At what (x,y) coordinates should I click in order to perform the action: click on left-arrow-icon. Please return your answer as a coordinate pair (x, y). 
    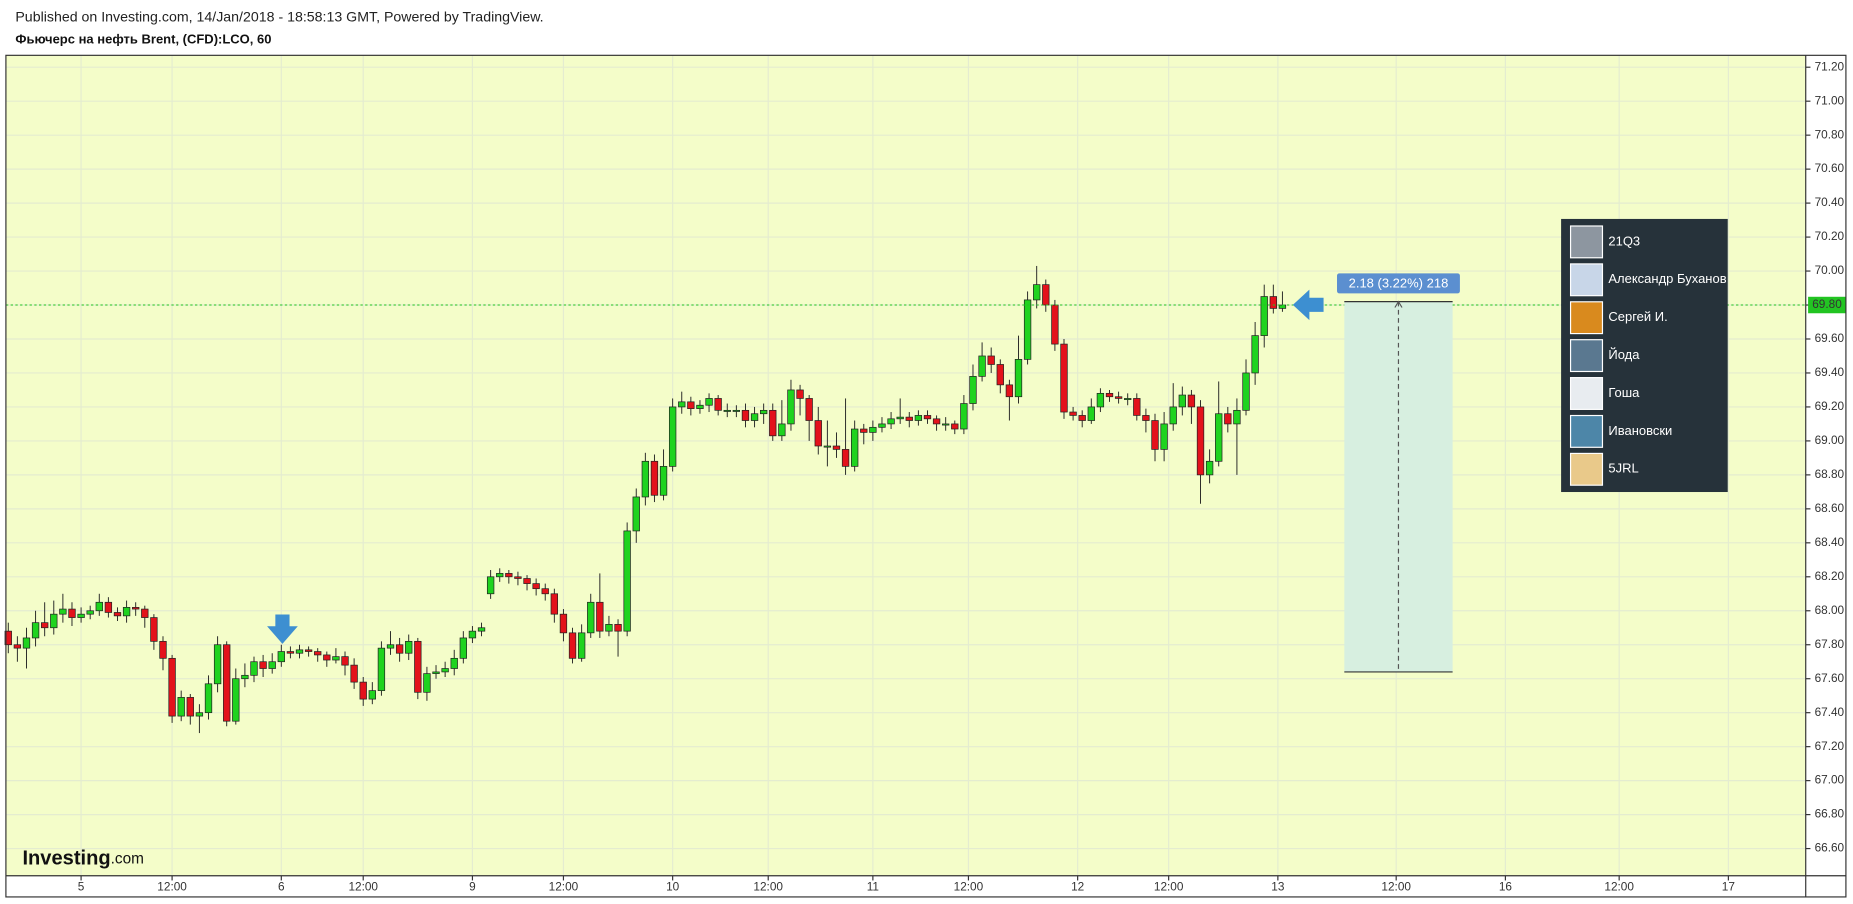
    Looking at the image, I should click on (1308, 305).